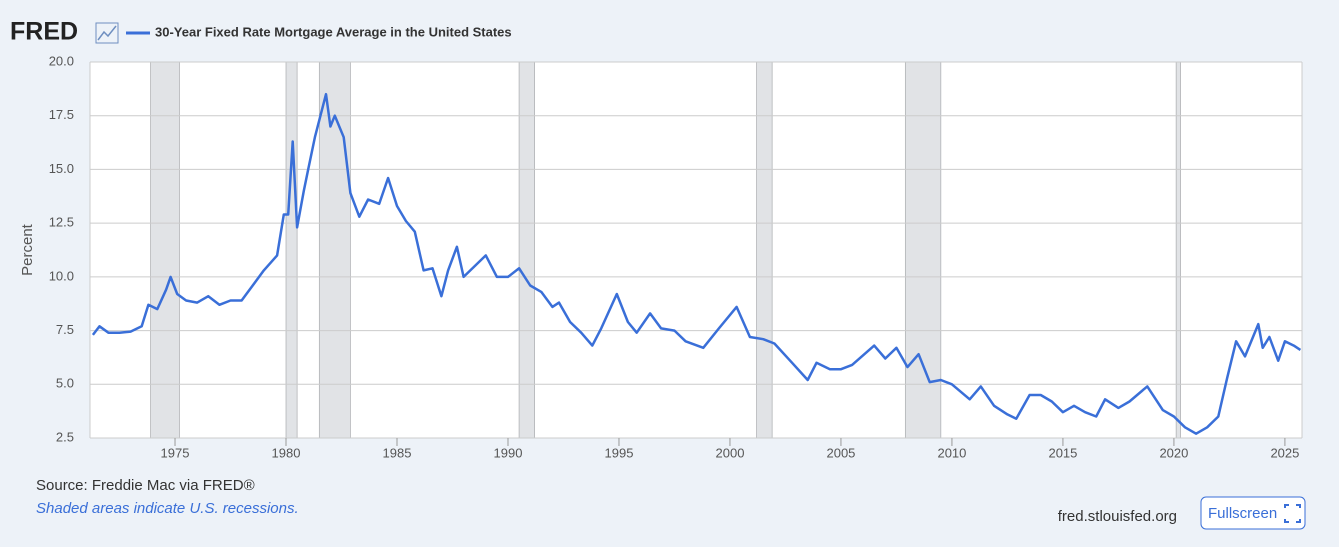 The width and height of the screenshot is (1339, 547). Describe the element at coordinates (27, 249) in the screenshot. I see `y-axis-label: Percent` at that location.